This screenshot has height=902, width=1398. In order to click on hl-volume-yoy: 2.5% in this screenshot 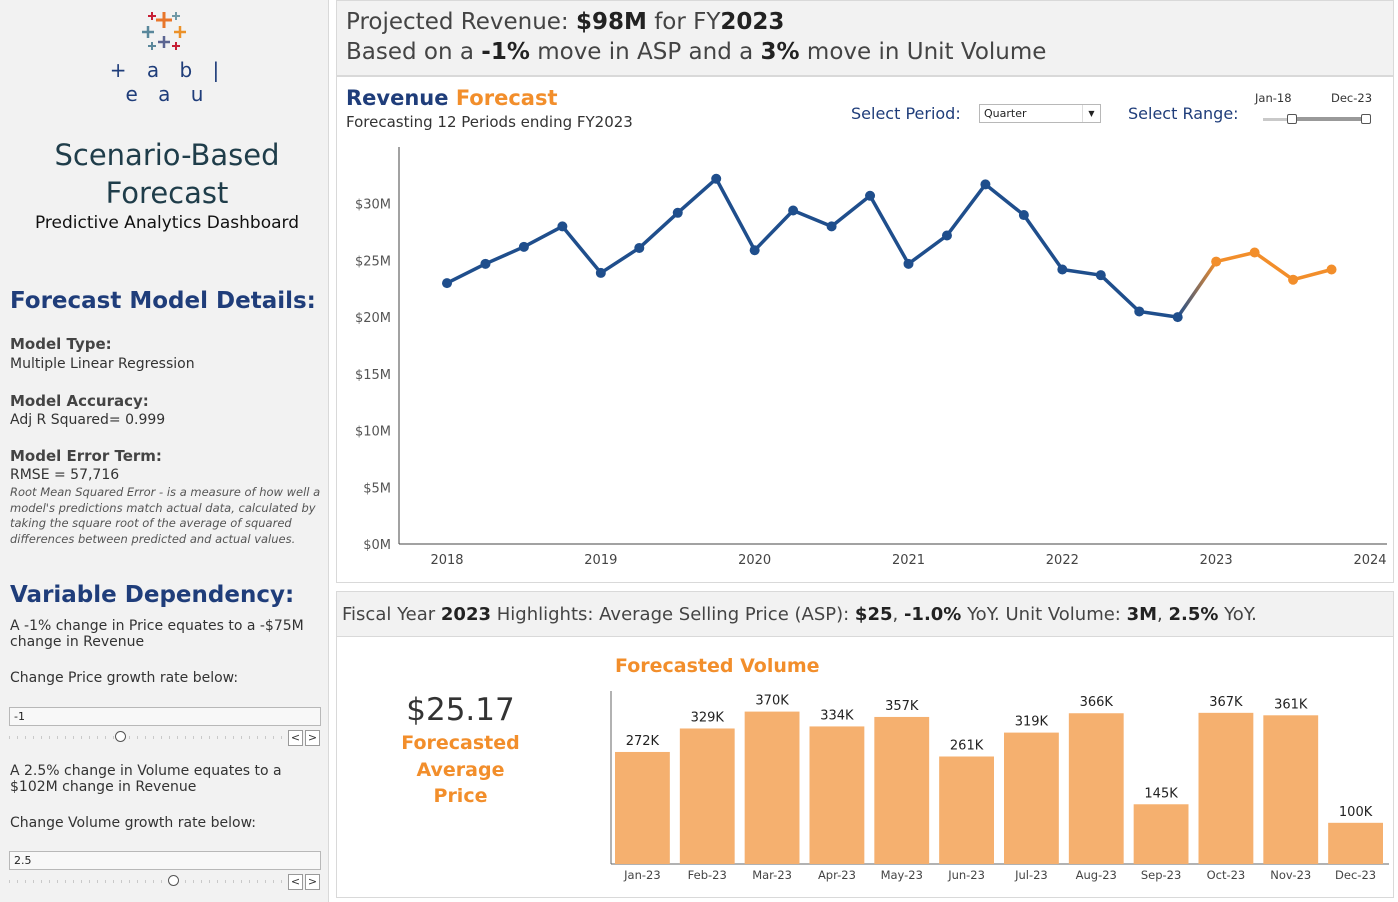, I will do `click(1193, 614)`.